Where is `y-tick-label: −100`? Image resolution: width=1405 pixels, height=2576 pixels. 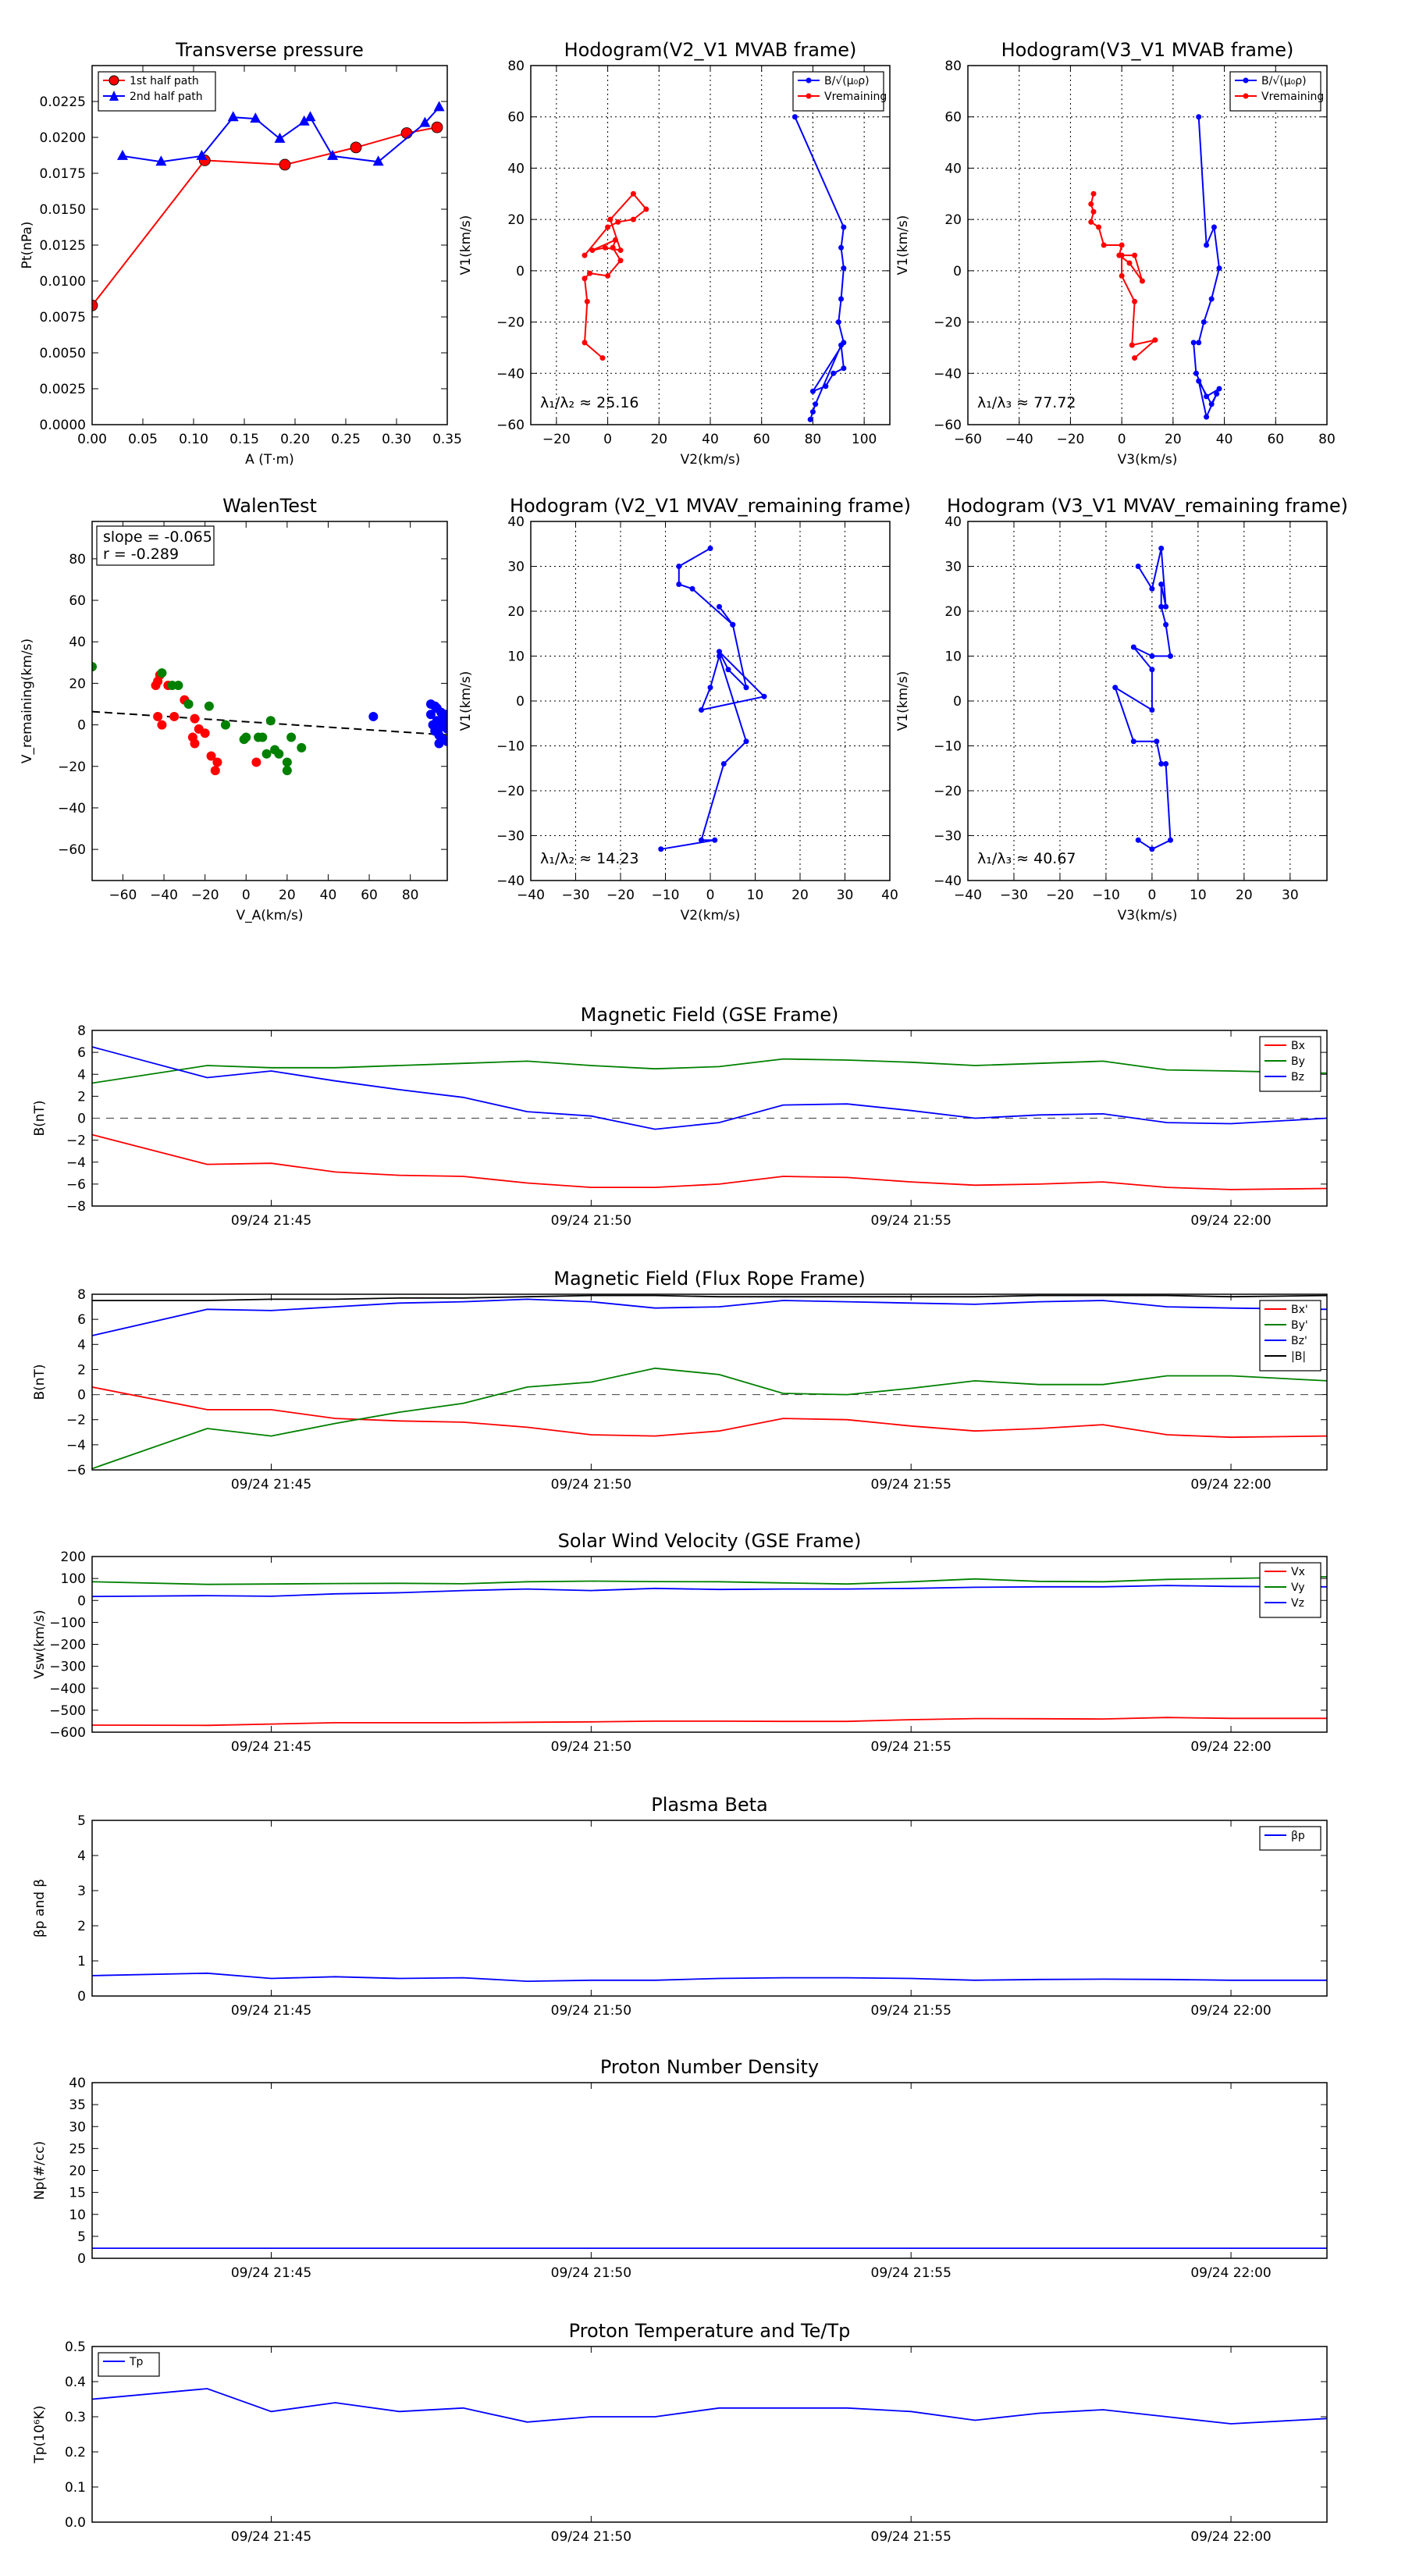 y-tick-label: −100 is located at coordinates (68, 1623).